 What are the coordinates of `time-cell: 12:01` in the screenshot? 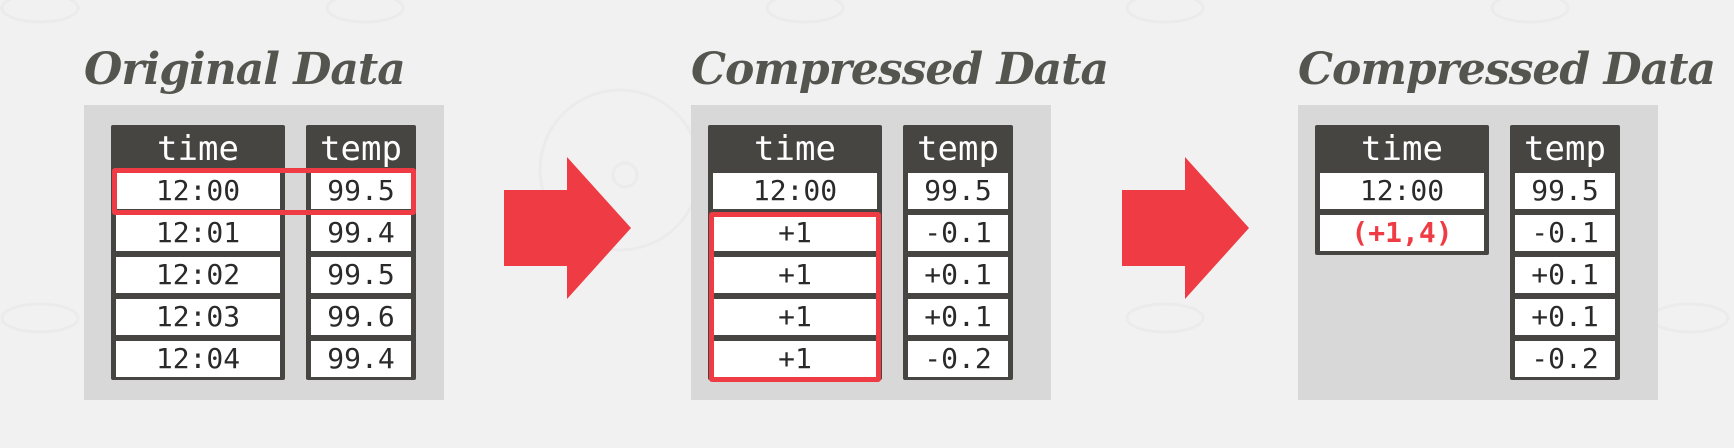 It's located at (198, 233).